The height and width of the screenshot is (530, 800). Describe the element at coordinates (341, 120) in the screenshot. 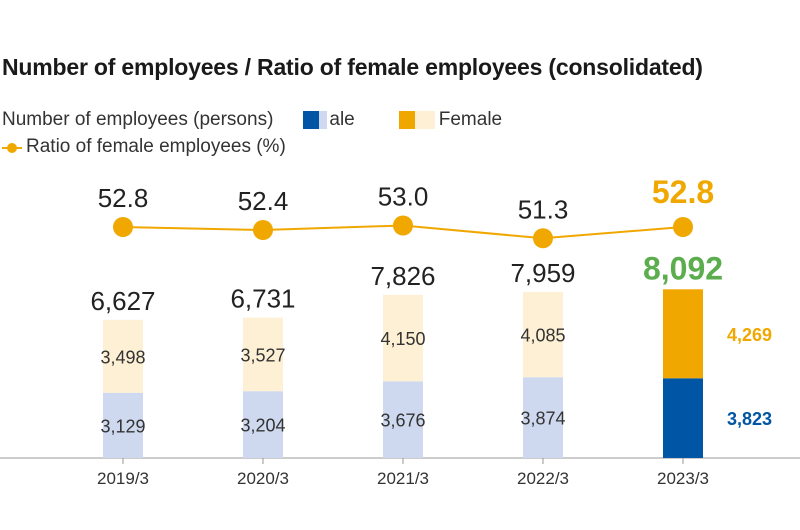

I see `legend-male-label: ale` at that location.